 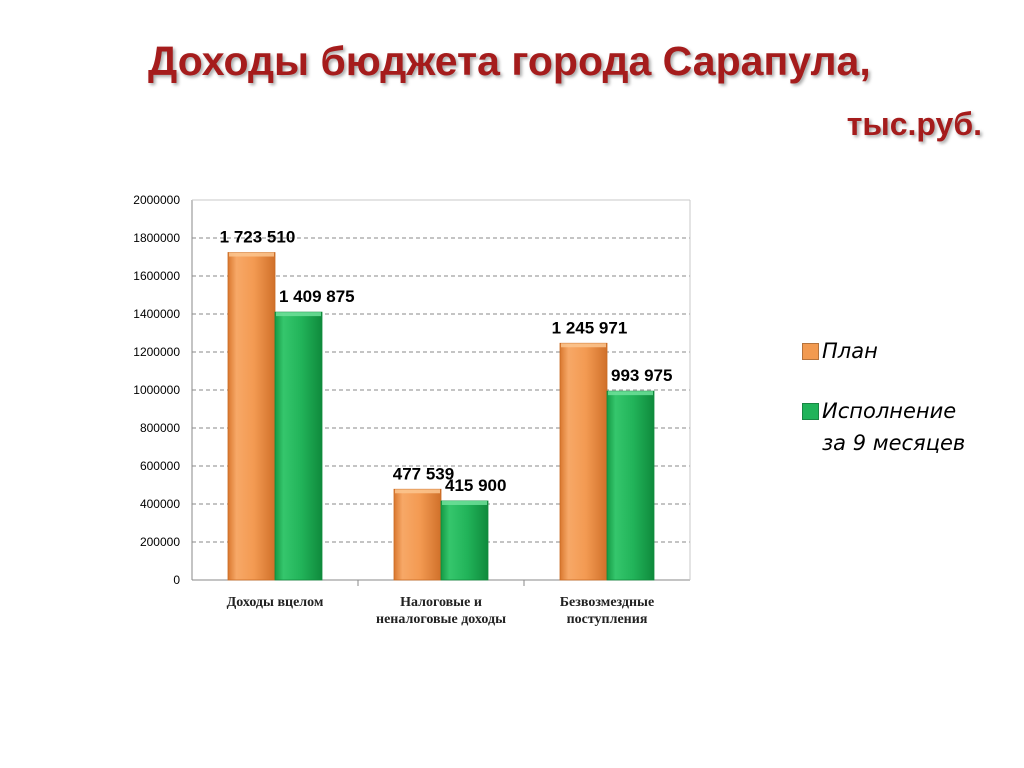 What do you see at coordinates (509, 61) in the screenshot?
I see `page-title: Доходы бюджета города Сарапула,` at bounding box center [509, 61].